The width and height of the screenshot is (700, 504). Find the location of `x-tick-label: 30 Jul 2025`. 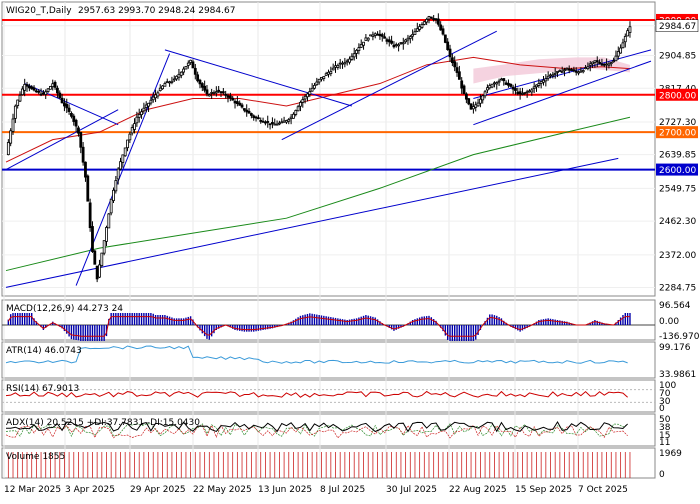

x-tick-label: 30 Jul 2025 is located at coordinates (411, 490).